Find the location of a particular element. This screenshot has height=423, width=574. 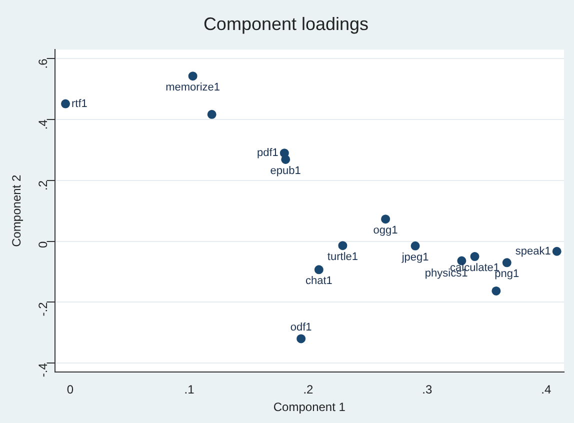

y-tick-label: .6 is located at coordinates (43, 63).